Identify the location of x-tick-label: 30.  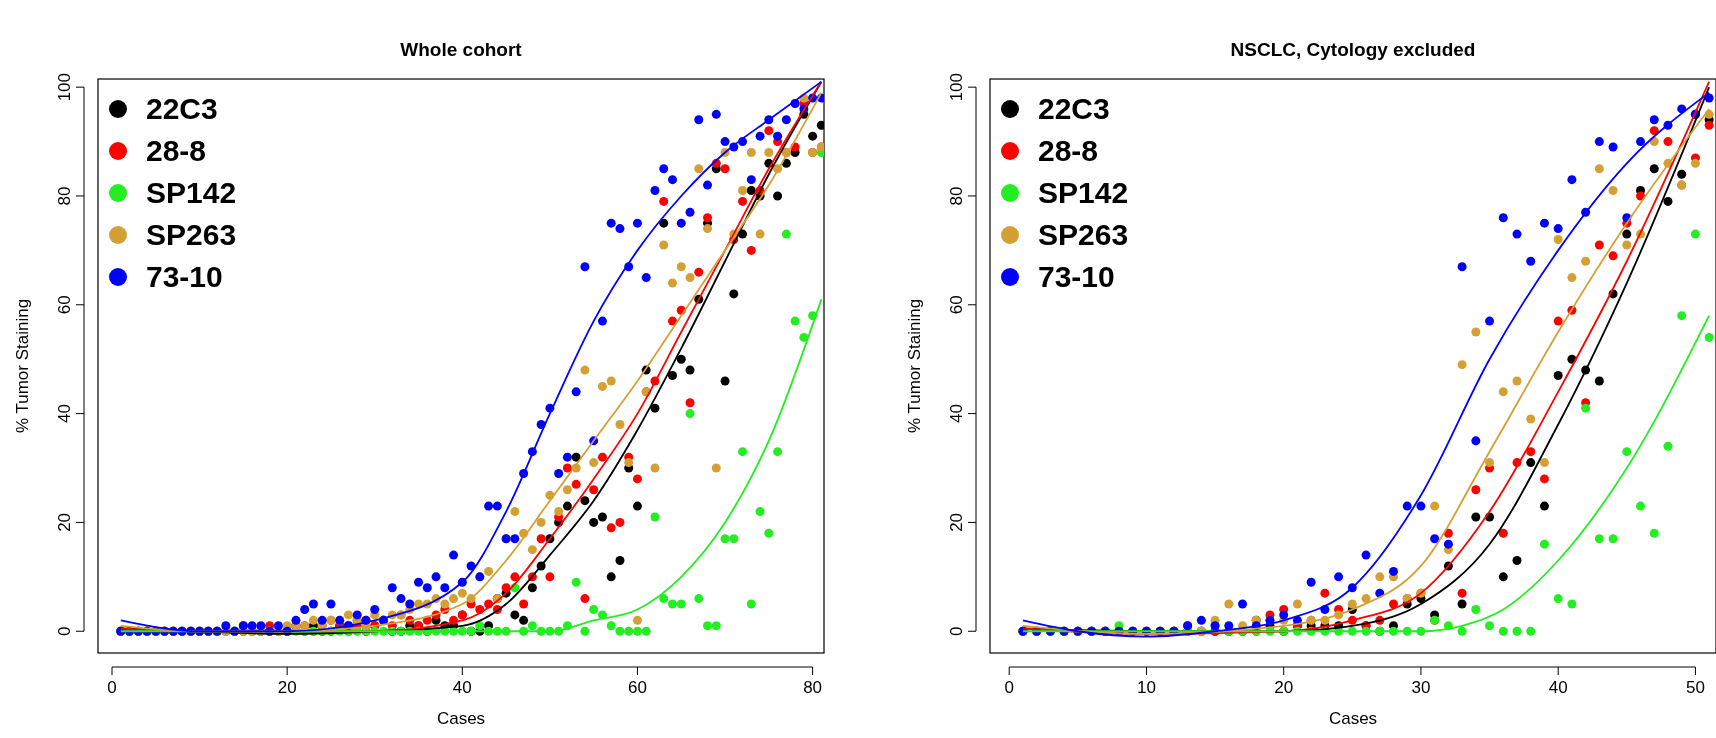
(1421, 687).